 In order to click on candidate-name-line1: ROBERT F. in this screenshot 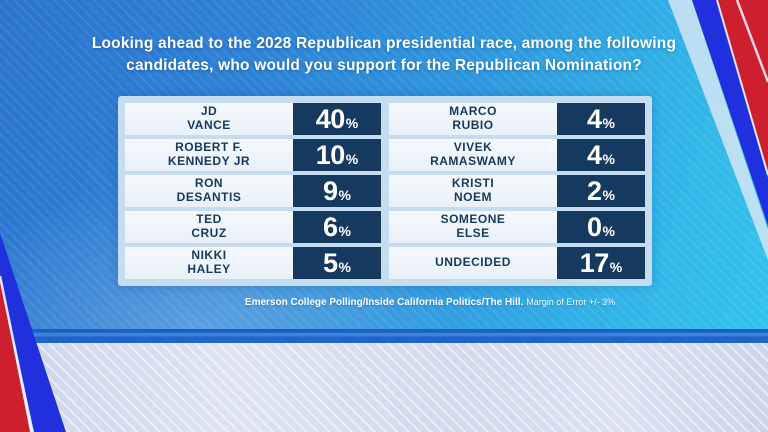, I will do `click(209, 147)`.